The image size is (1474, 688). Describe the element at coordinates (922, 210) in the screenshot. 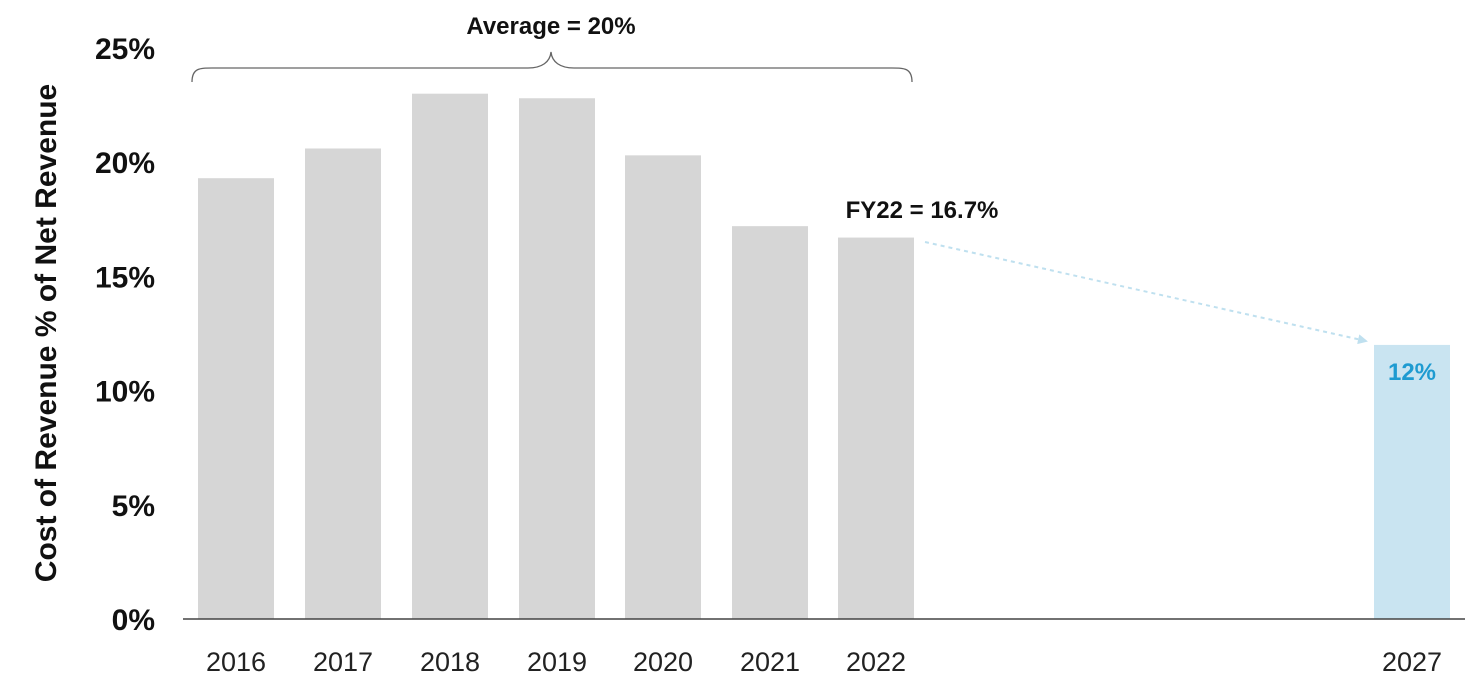

I see `fy22-annotation: FY22 = 16.7%` at that location.